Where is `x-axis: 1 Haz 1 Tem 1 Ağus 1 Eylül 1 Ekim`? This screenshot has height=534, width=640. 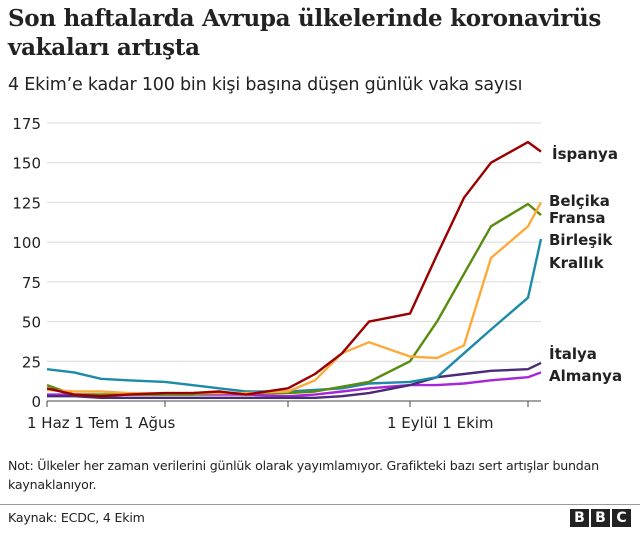 x-axis: 1 Haz 1 Tem 1 Ağus 1 Eylül 1 Ekim is located at coordinates (284, 416).